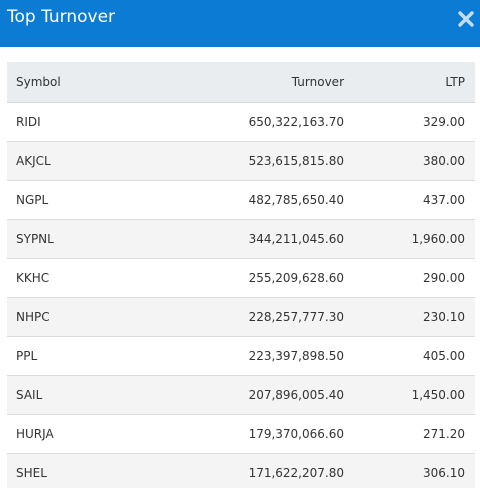 The width and height of the screenshot is (480, 488). I want to click on table-row: RIDI 650,322,163.70 329.00, so click(241, 122).